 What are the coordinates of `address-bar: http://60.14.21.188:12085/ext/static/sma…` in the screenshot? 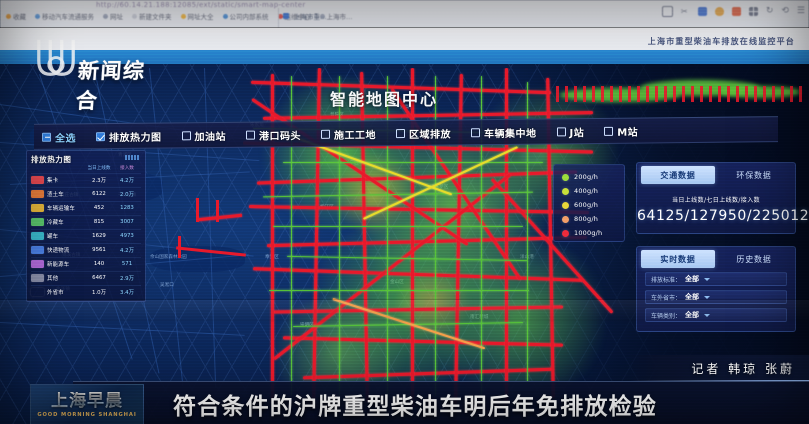 It's located at (201, 5).